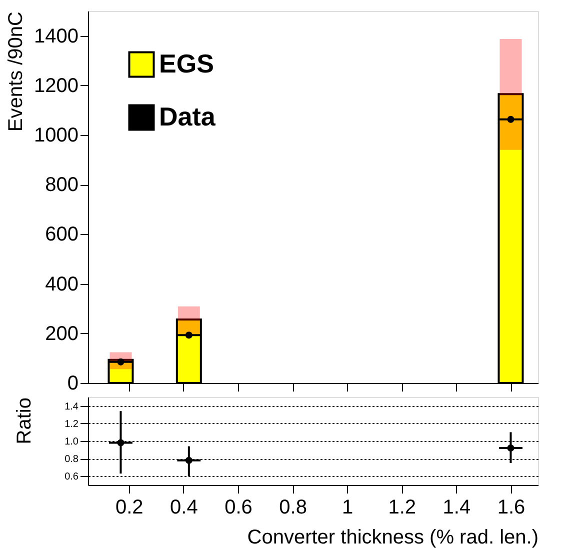  I want to click on y-tick-label: 1.4, so click(71, 406).